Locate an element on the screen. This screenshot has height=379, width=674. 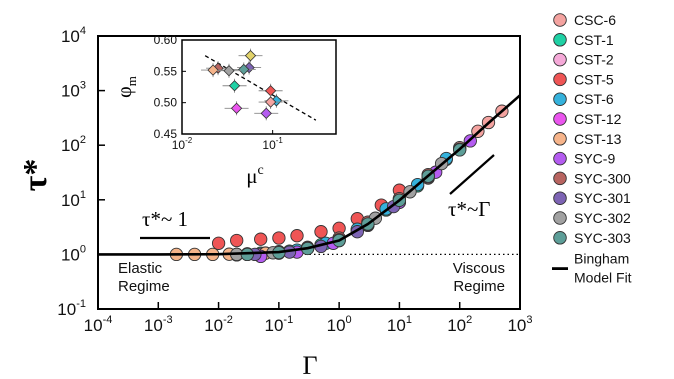
inset-x-tick-label: 10⁻¹ is located at coordinates (272, 144).